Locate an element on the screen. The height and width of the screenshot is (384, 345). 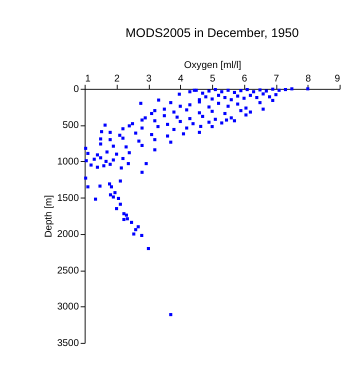
y-tick-label: 0 is located at coordinates (76, 89).